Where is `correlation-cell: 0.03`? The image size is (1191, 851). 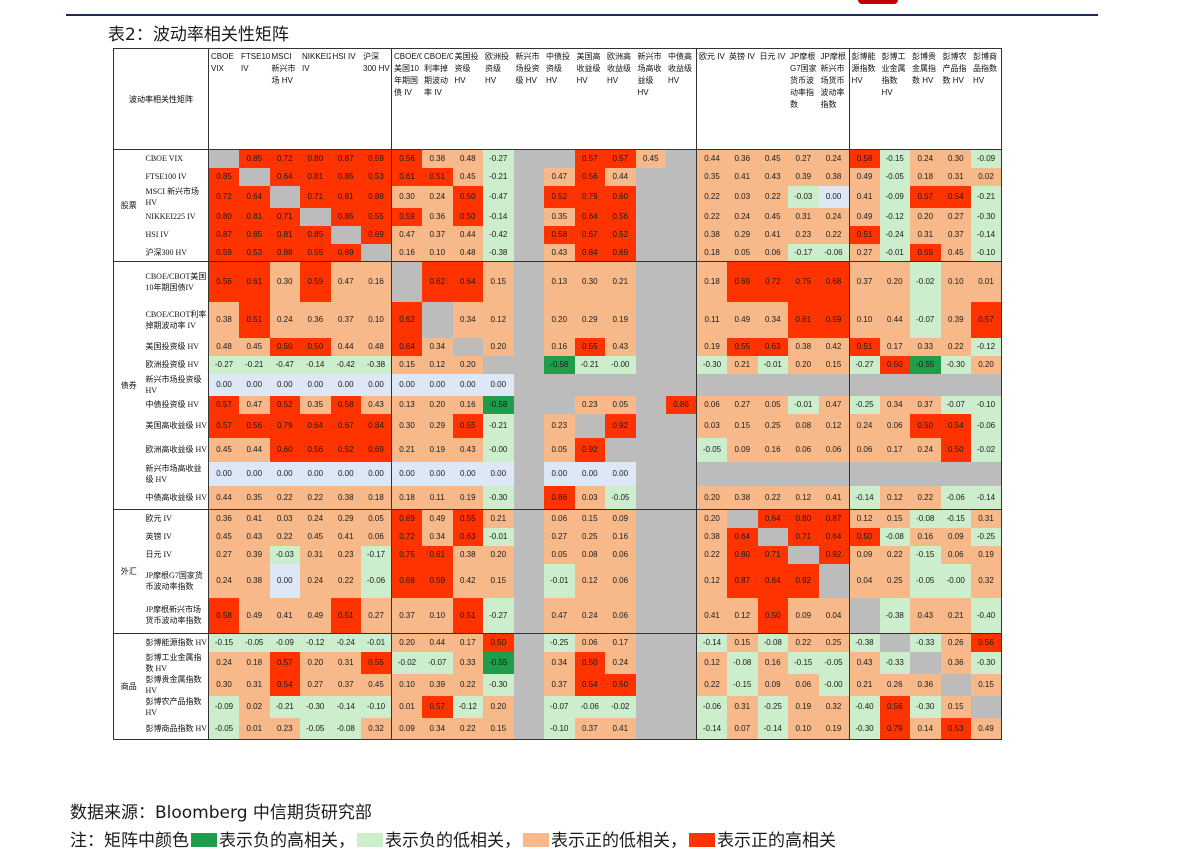
correlation-cell: 0.03 is located at coordinates (711, 425).